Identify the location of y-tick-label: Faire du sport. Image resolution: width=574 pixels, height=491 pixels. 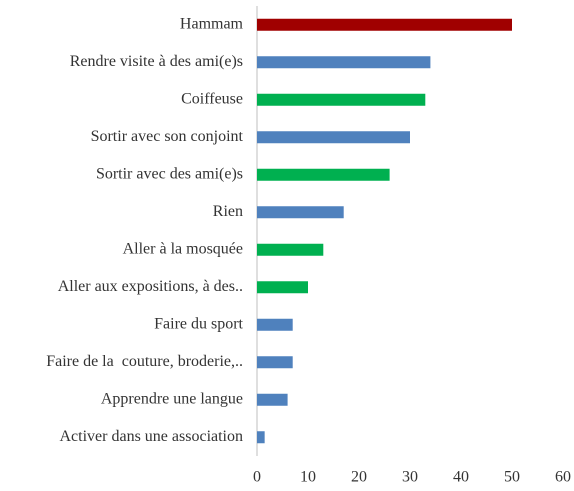
(198, 323).